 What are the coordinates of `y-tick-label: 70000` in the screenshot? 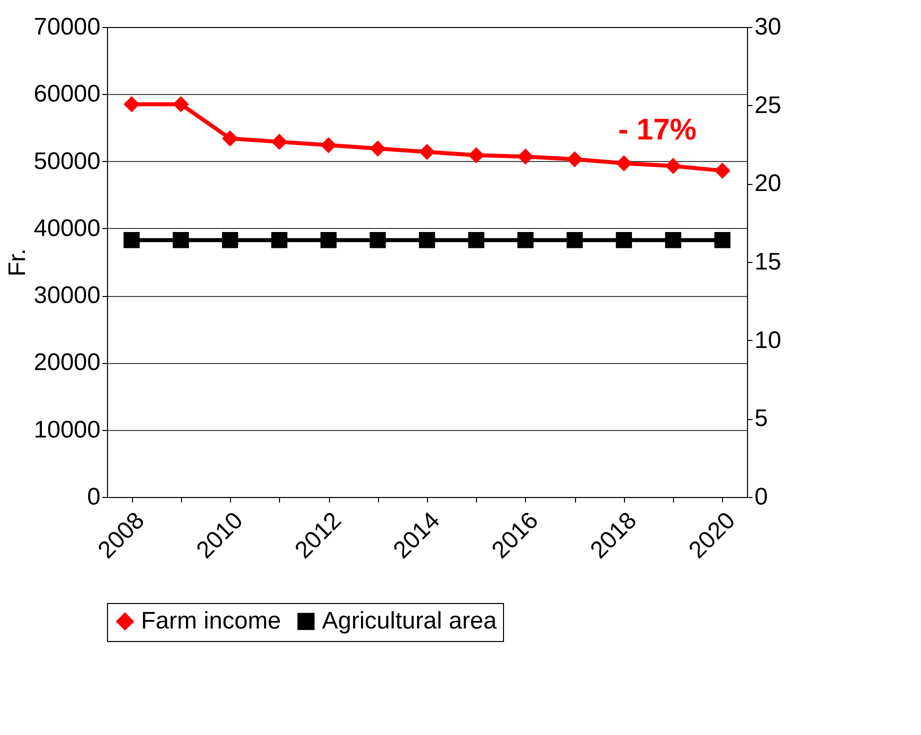 It's located at (67, 27).